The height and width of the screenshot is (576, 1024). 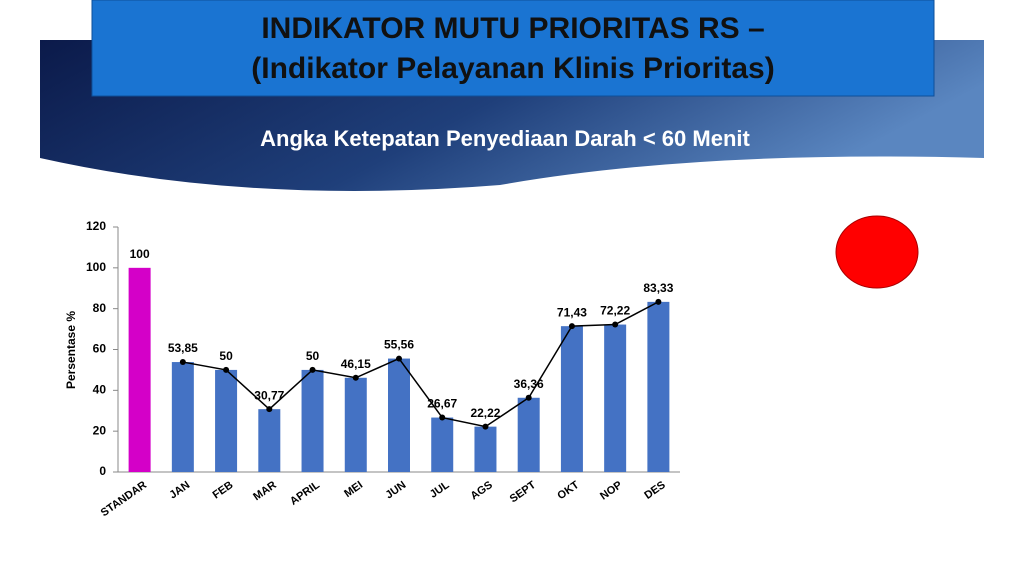 I want to click on title-line: INDIKATOR MUTU PRIORITAS RS –, so click(x=512, y=28).